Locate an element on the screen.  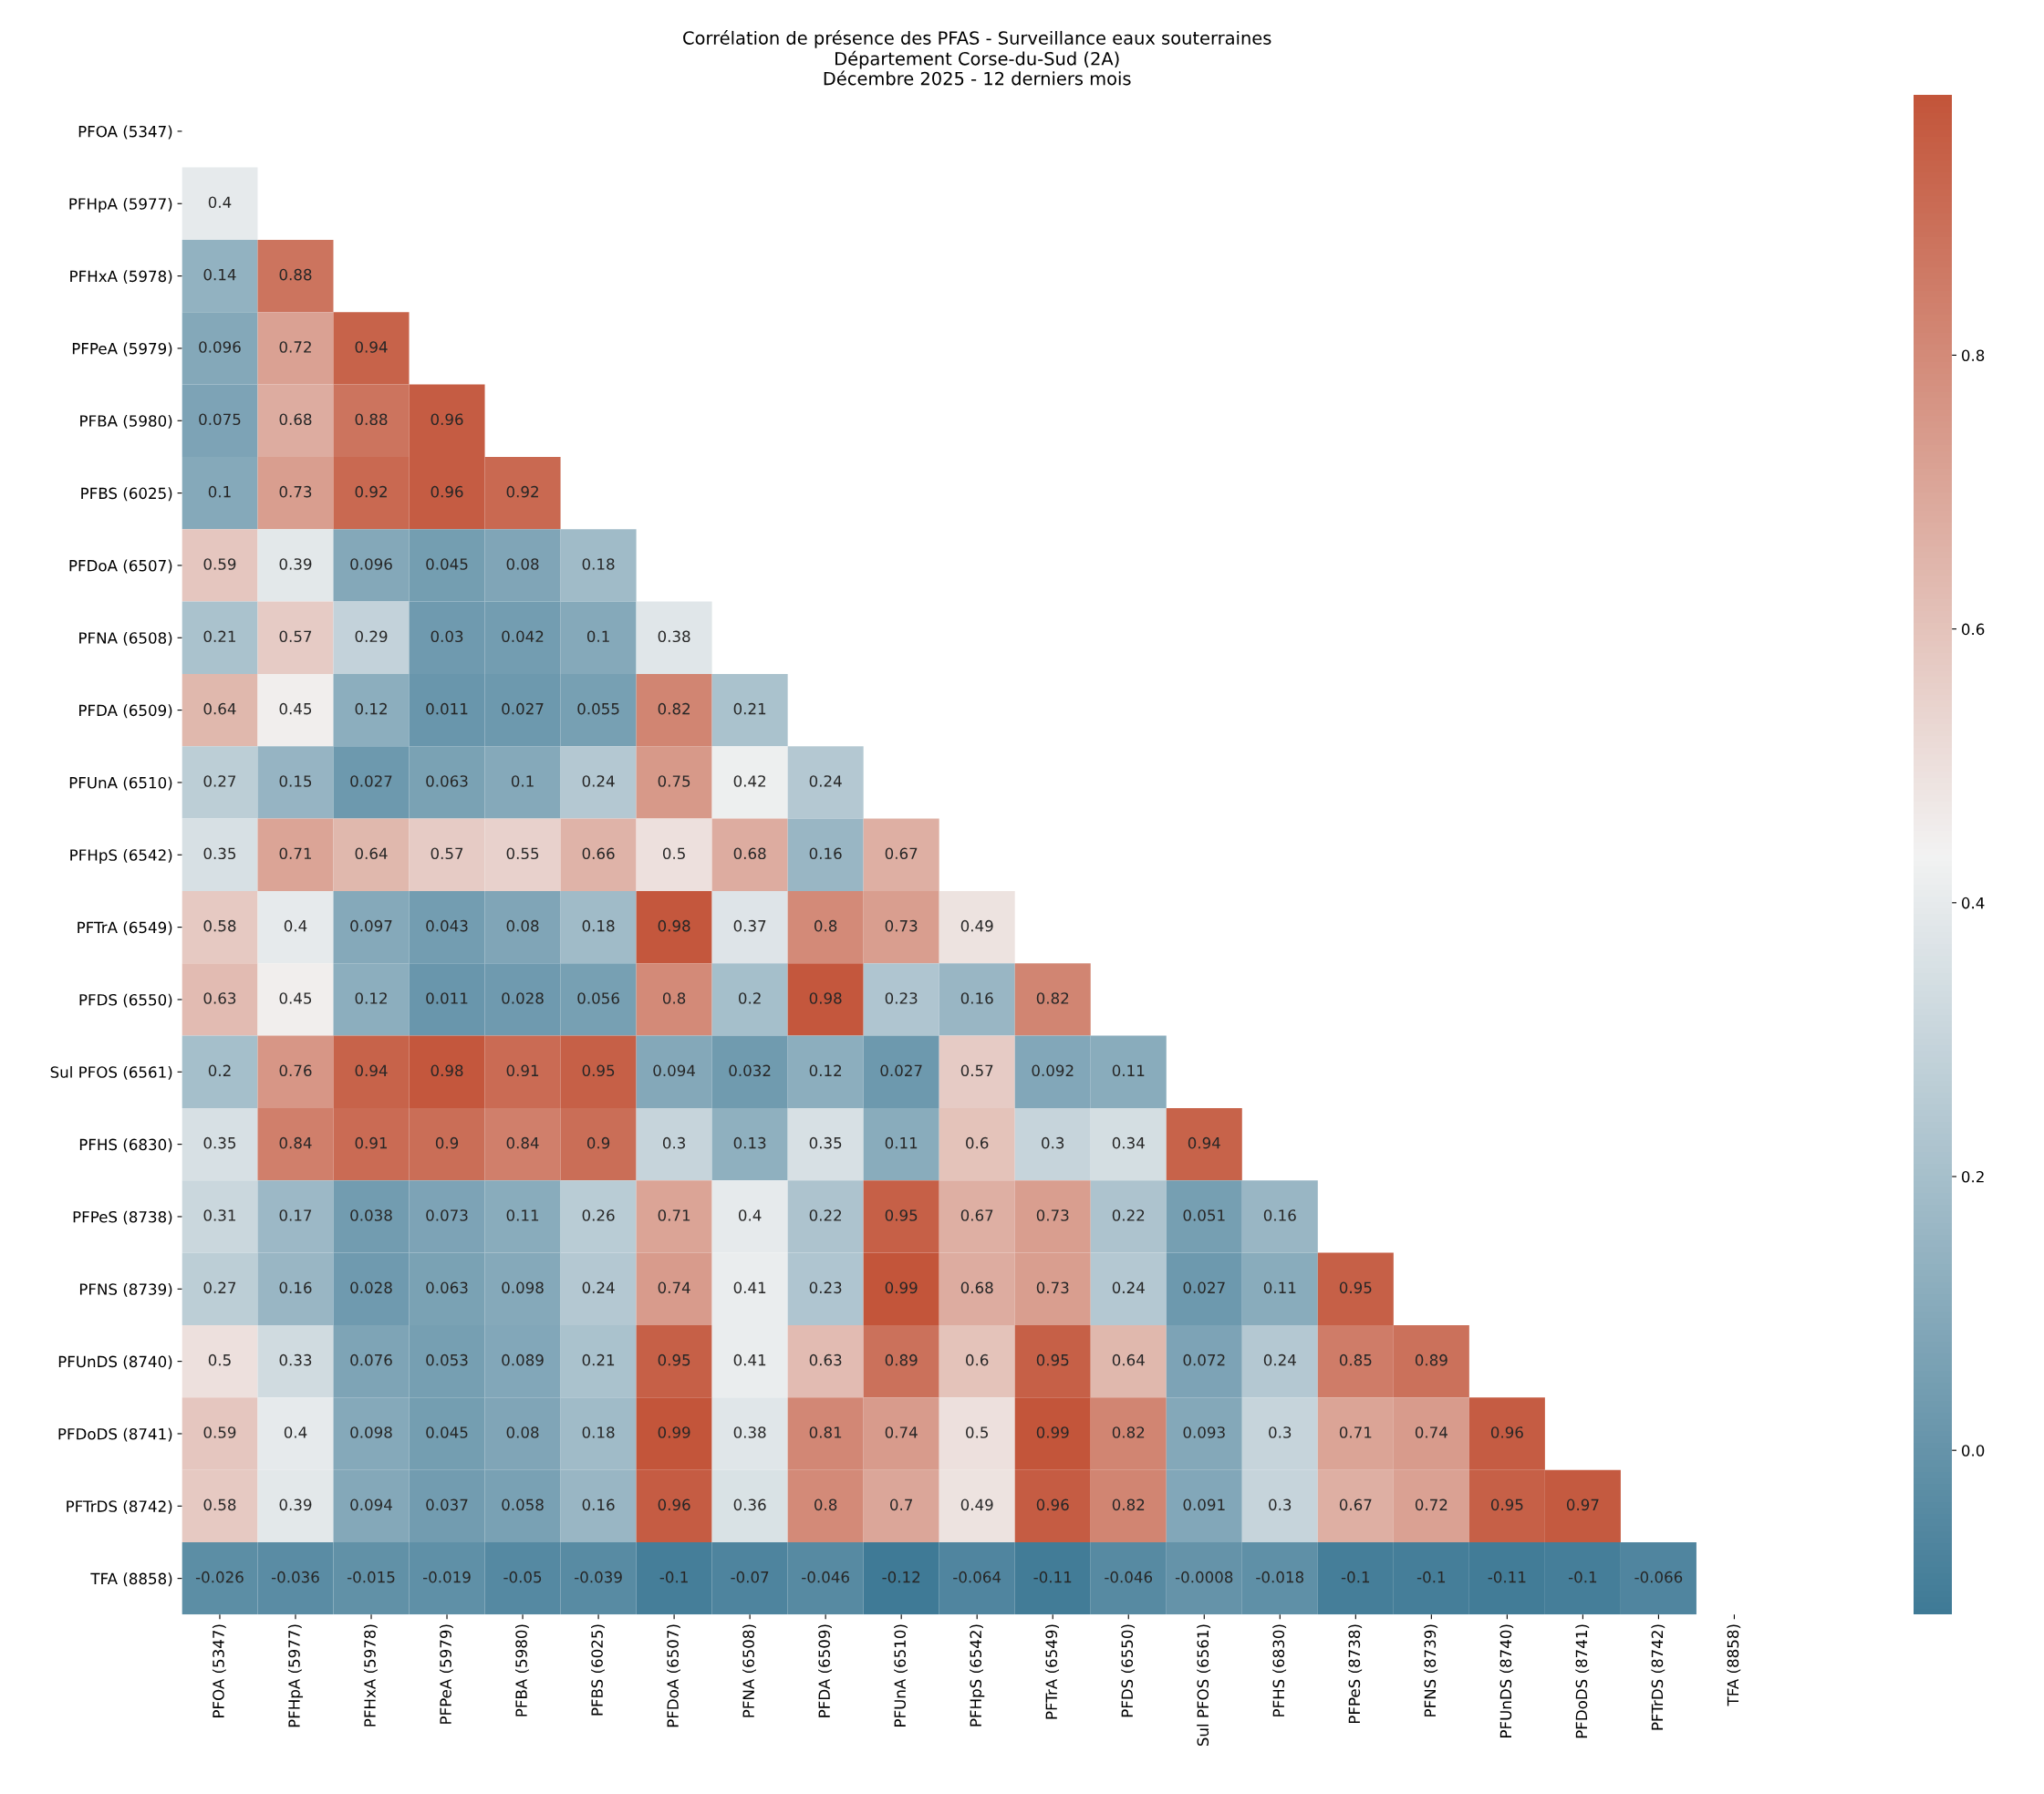
data-label: -0.015 is located at coordinates (371, 1577).